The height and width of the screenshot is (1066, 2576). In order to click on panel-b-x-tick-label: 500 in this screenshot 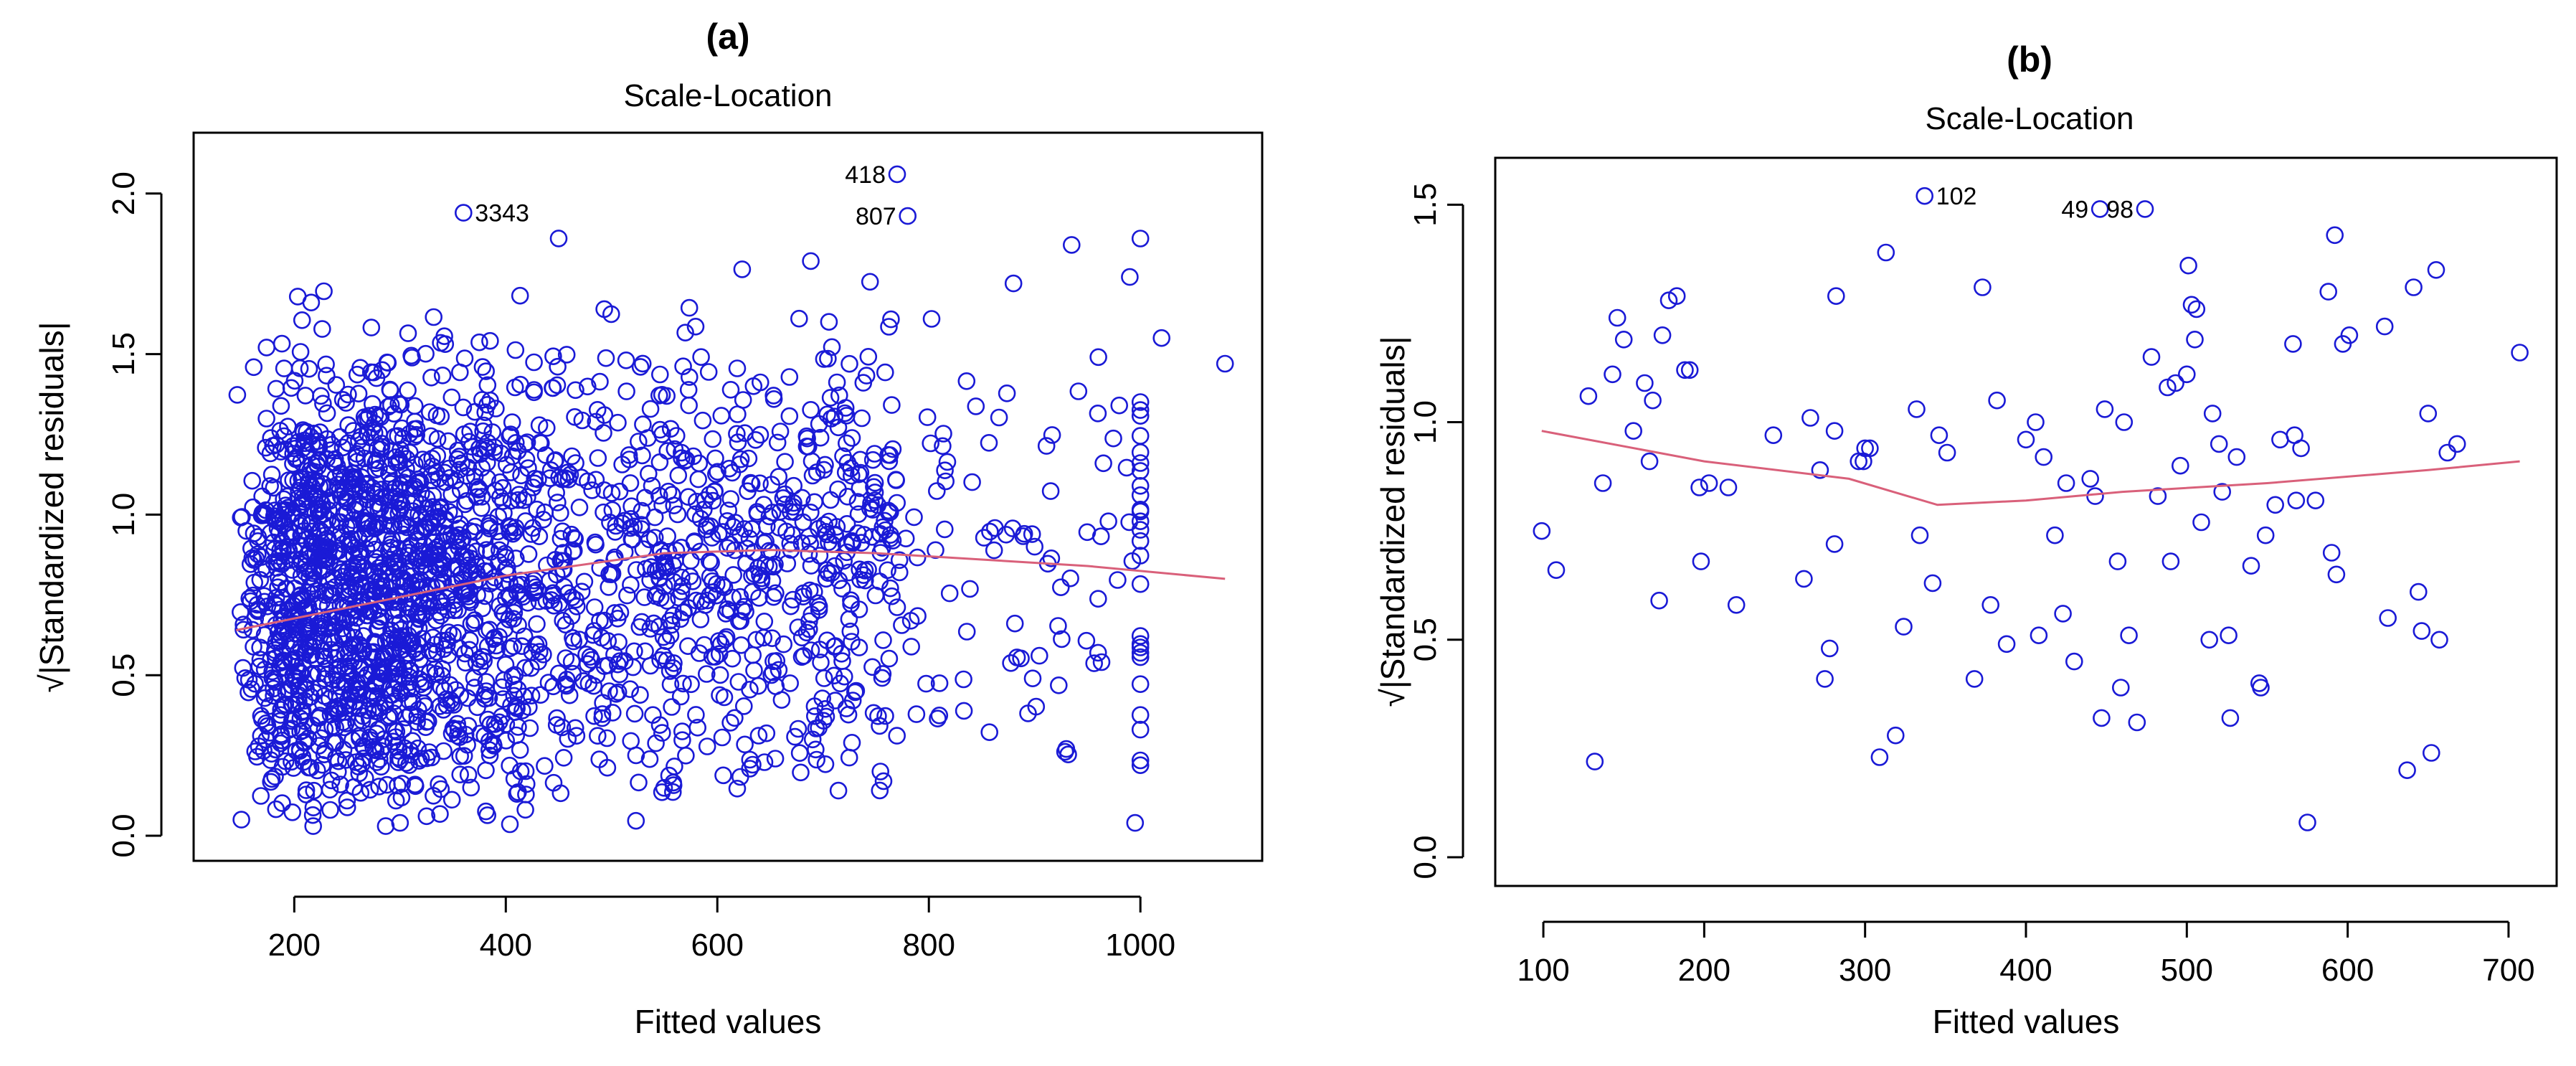, I will do `click(2187, 971)`.